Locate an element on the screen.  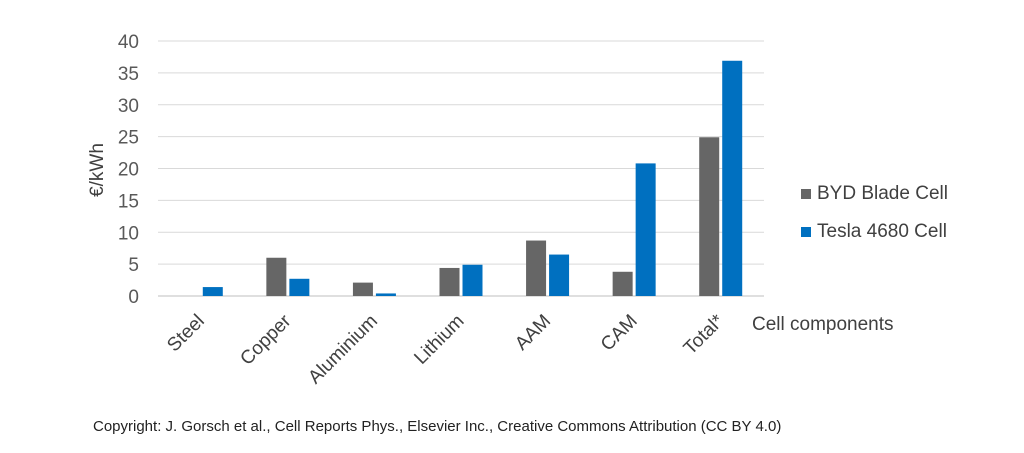
x-tick-label: Total* is located at coordinates (704, 334).